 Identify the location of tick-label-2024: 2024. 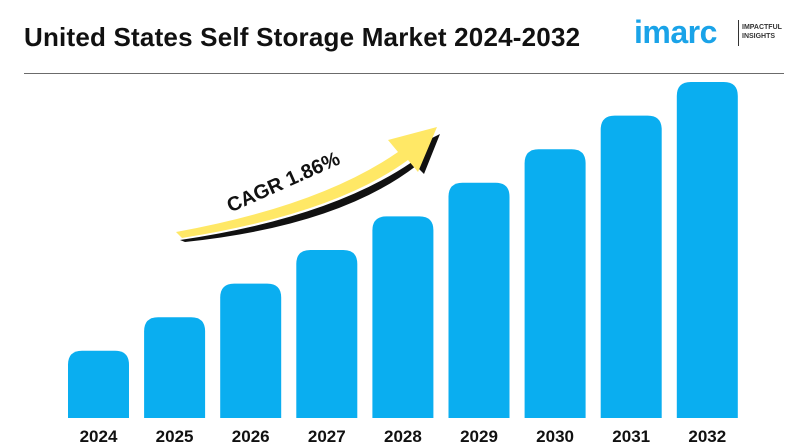
(99, 436).